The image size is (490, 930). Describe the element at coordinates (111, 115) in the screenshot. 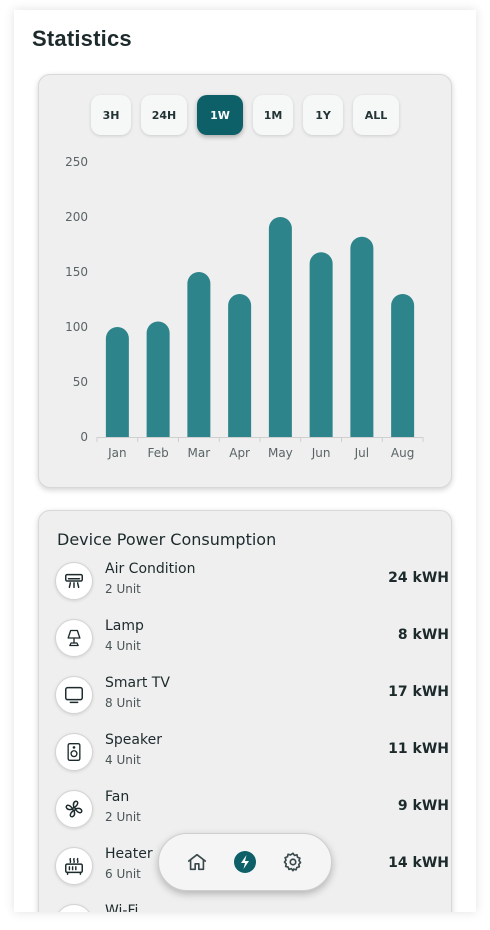

I see `range-tab-3h: 3H` at that location.